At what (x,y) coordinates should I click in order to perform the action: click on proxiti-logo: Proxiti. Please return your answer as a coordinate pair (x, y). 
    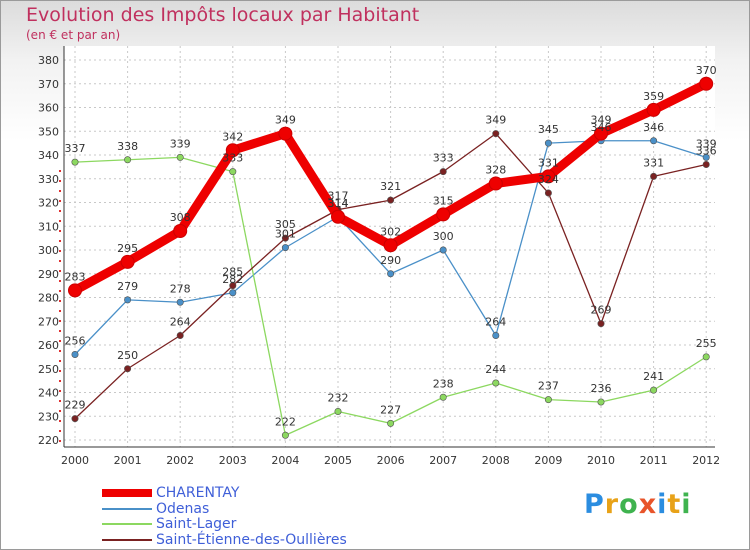
    Looking at the image, I should click on (638, 504).